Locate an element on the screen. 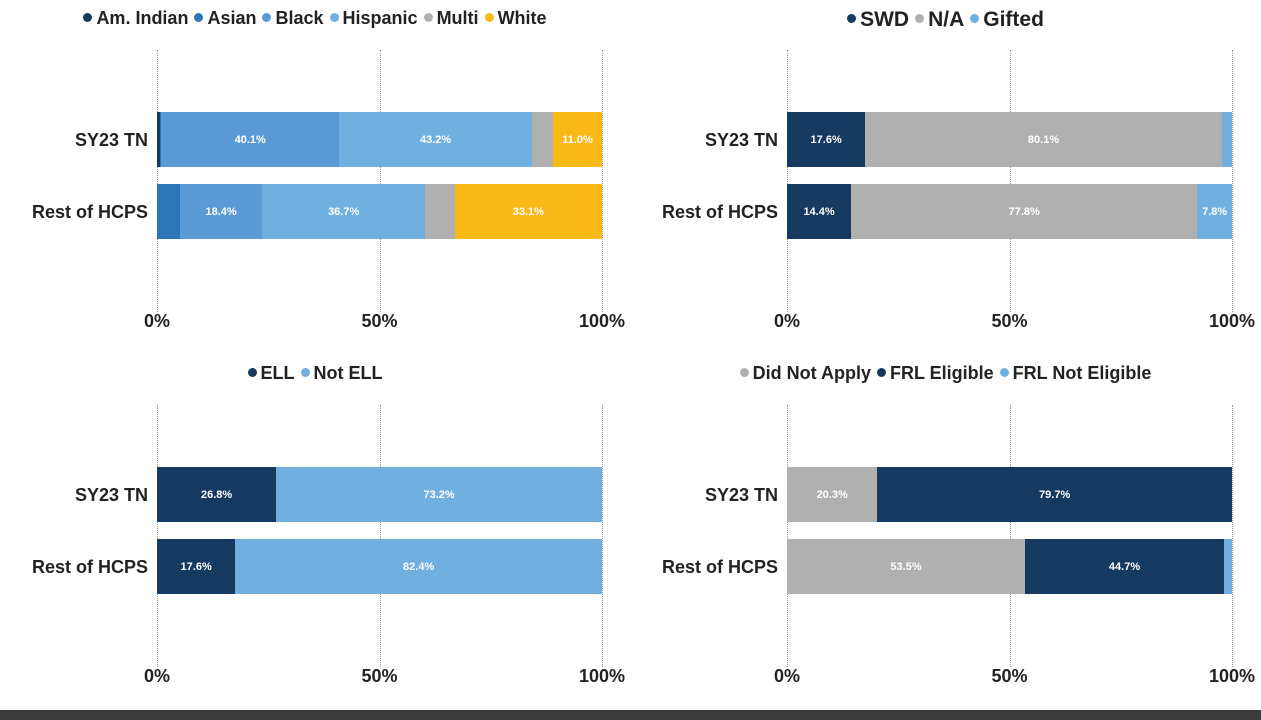 The width and height of the screenshot is (1261, 720). bar-segment-not-ell: 73.2% is located at coordinates (439, 494).